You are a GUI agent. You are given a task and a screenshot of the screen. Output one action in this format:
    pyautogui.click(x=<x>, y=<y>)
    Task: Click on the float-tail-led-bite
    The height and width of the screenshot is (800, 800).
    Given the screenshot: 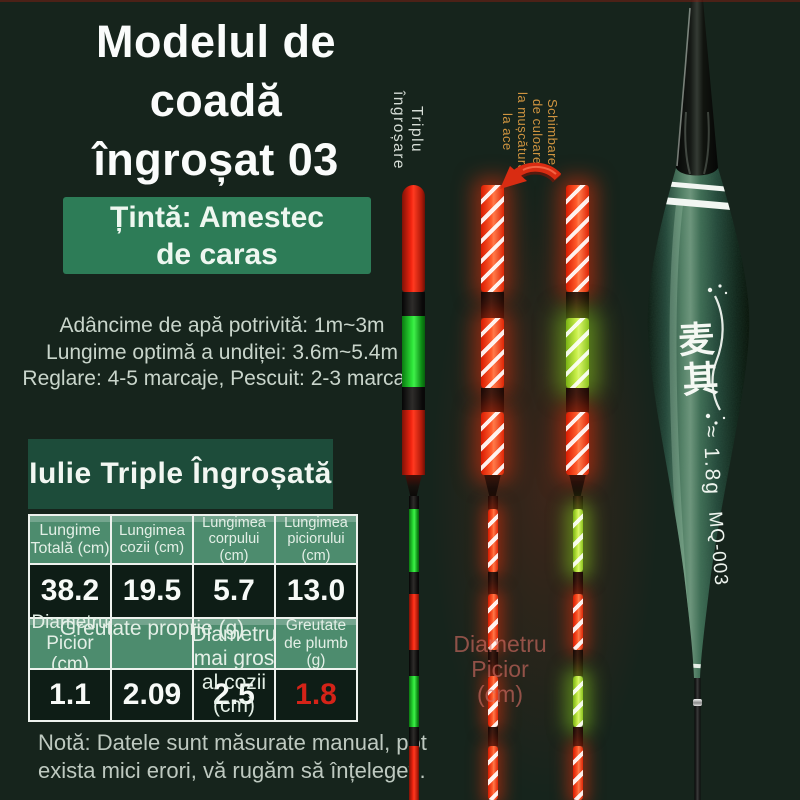 What is the action you would take?
    pyautogui.click(x=492, y=492)
    